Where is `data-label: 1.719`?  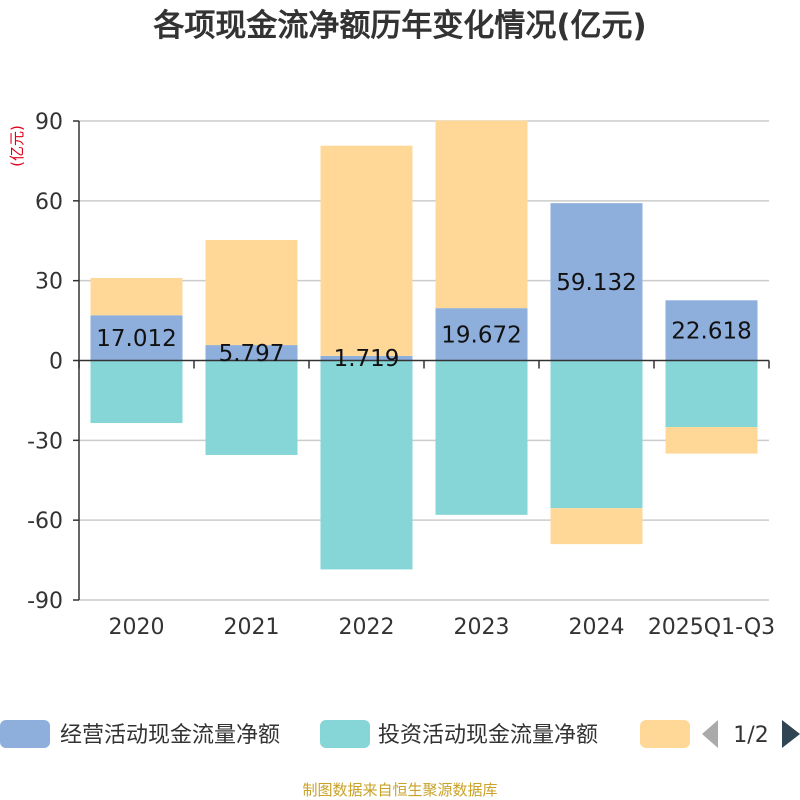 data-label: 1.719 is located at coordinates (367, 359).